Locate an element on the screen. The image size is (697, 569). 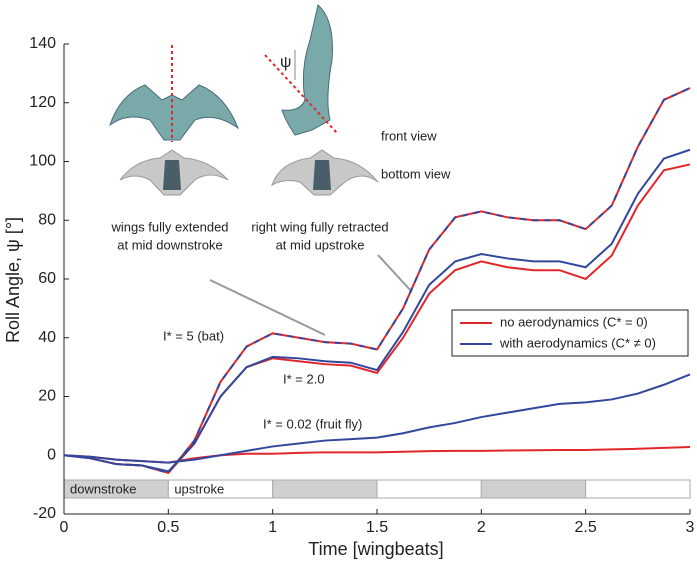
bat-bottom-left is located at coordinates (174, 172).